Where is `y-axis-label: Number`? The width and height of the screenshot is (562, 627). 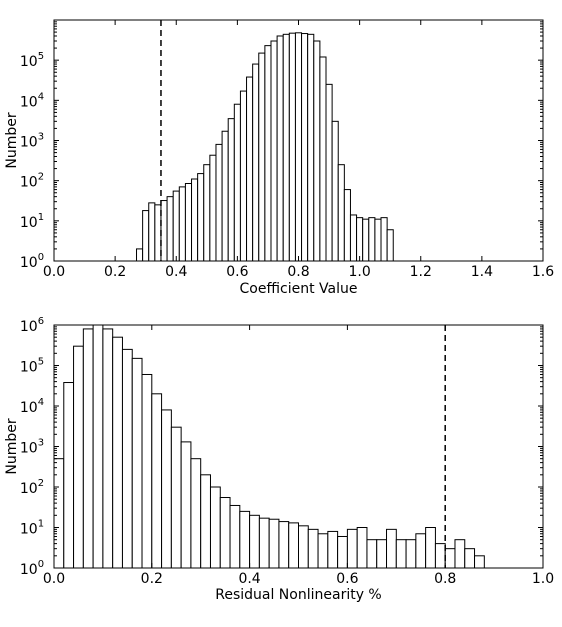
y-axis-label: Number is located at coordinates (12, 446).